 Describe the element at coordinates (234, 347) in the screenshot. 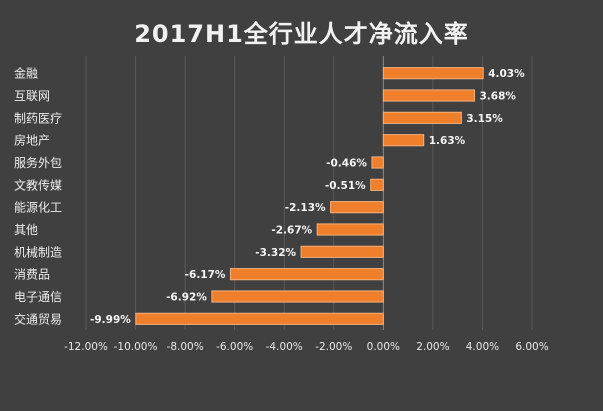

I see `x-tick-label: -6.00%` at that location.